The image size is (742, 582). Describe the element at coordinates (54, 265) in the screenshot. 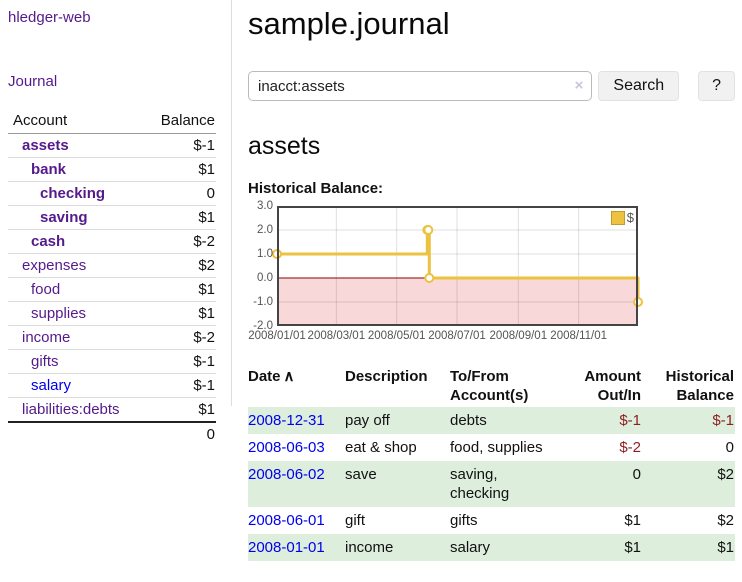

I see `account-link-expenses: expenses` at that location.